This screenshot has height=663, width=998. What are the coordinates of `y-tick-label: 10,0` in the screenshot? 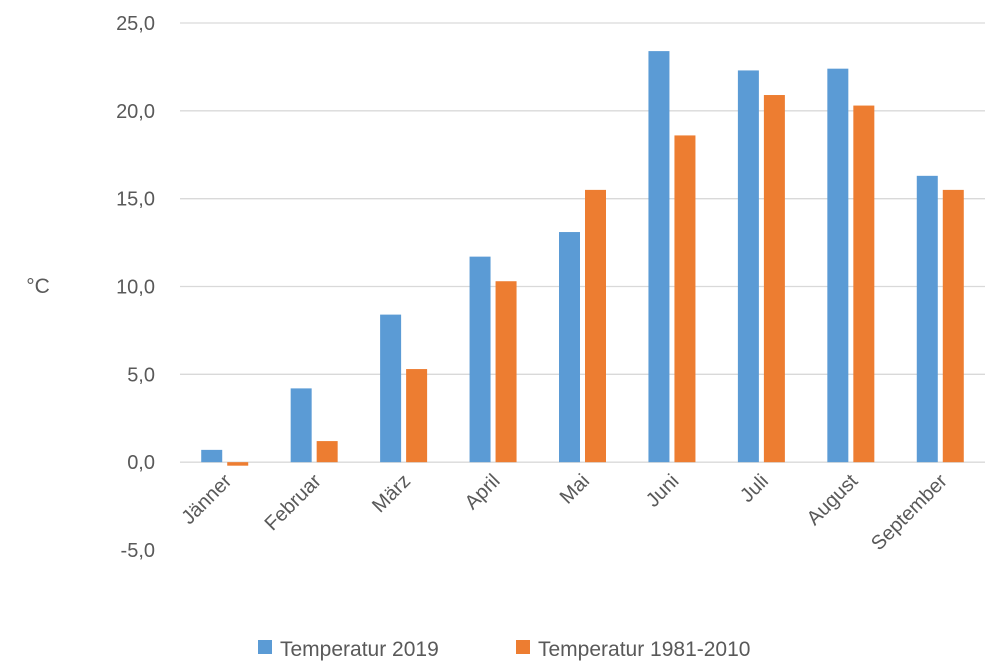 It's located at (135, 288).